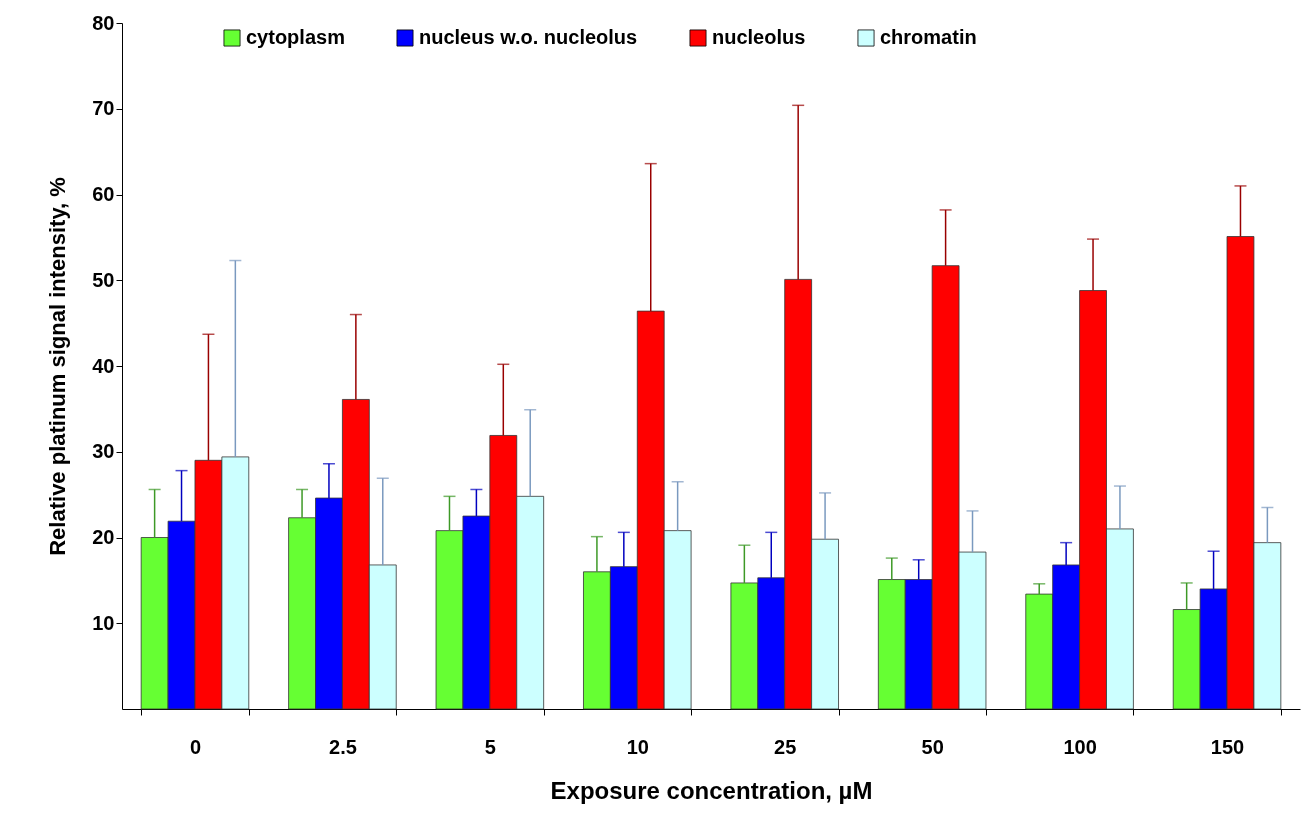 The image size is (1304, 827). What do you see at coordinates (103, 622) in the screenshot?
I see `y-tick-label: 10` at bounding box center [103, 622].